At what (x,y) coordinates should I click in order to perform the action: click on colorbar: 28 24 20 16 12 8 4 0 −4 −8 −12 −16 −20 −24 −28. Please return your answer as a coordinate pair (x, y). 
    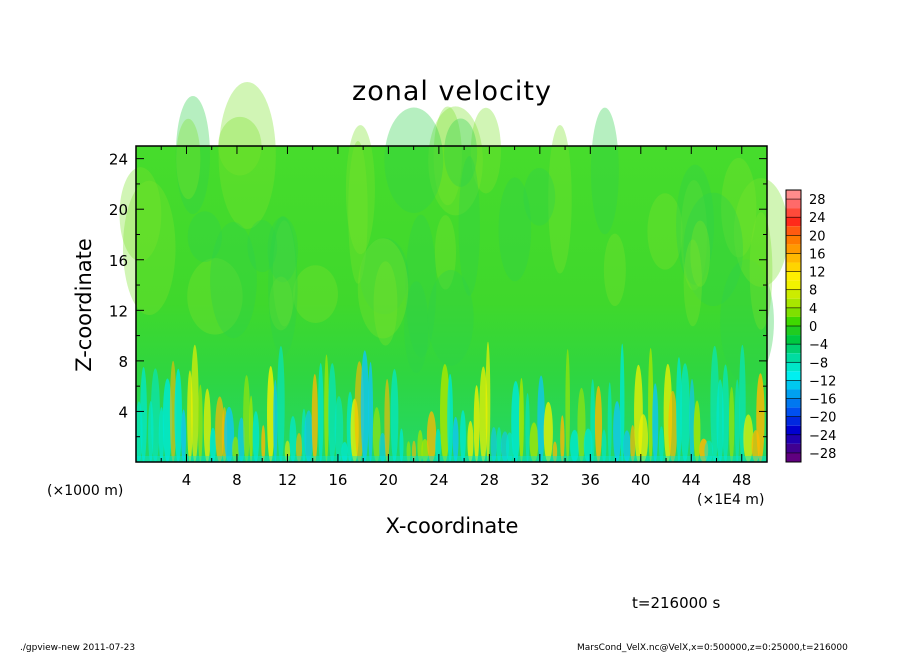
    Looking at the image, I should click on (810, 326).